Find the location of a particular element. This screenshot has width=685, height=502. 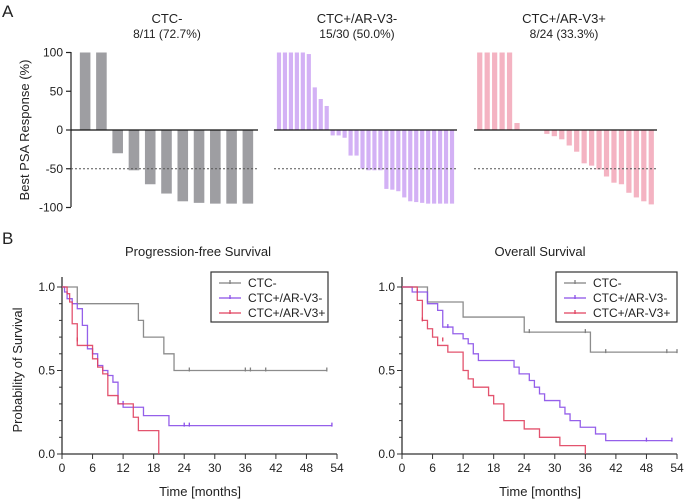

km-pfs-title: Progression-free Survival is located at coordinates (198, 251).